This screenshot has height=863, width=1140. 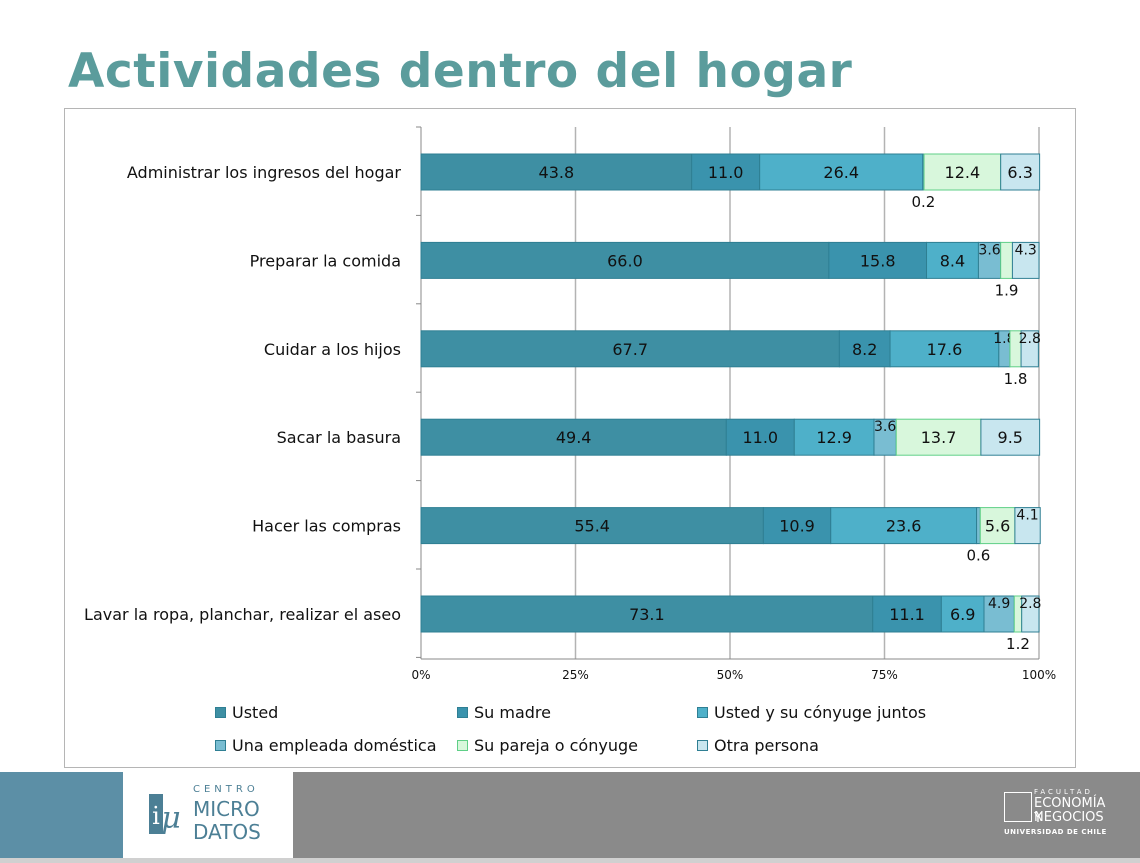 What do you see at coordinates (326, 526) in the screenshot?
I see `category-label: Hacer las compras` at bounding box center [326, 526].